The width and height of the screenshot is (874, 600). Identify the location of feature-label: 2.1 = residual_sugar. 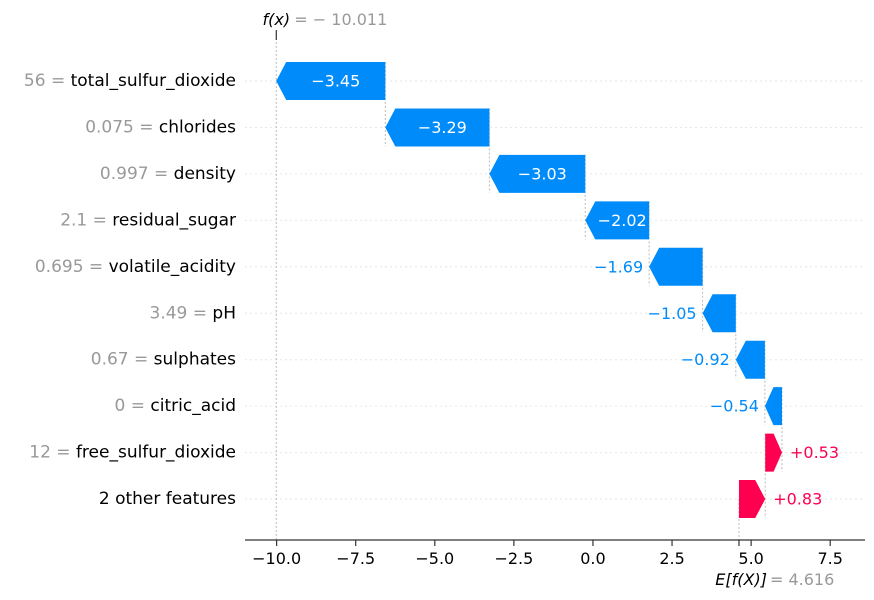
(148, 220).